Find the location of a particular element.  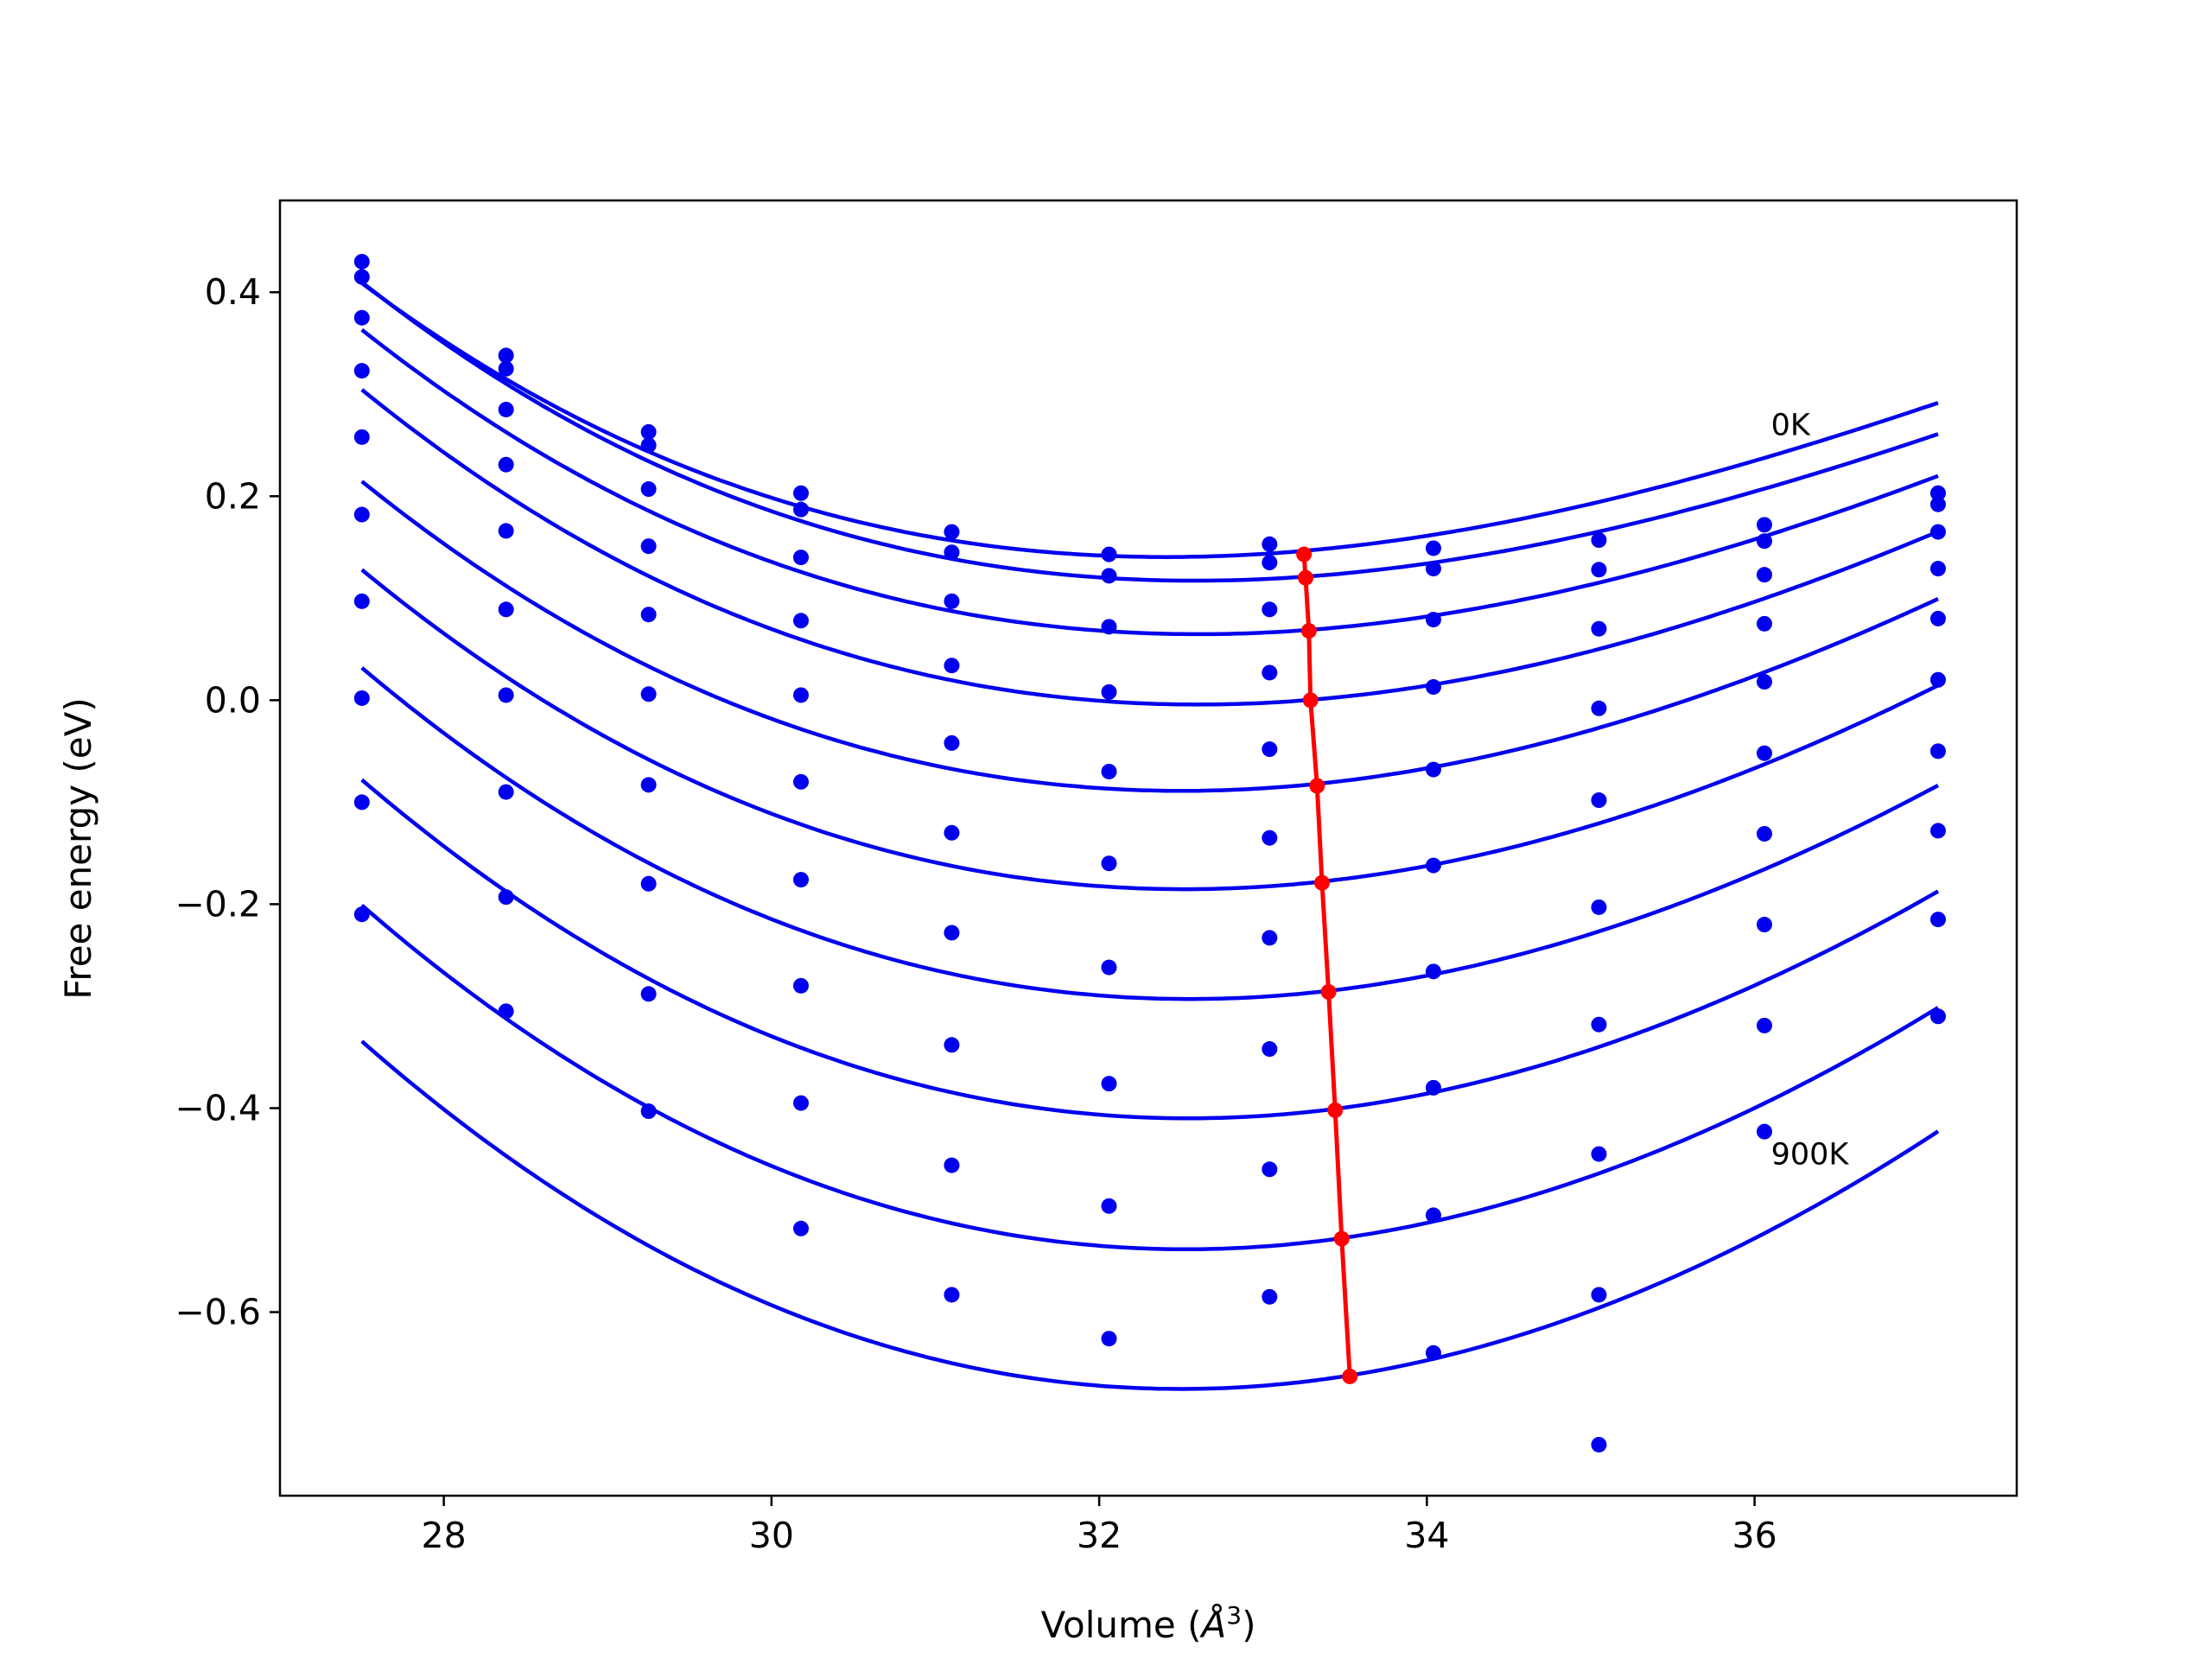

minima-line is located at coordinates (1326, 965).